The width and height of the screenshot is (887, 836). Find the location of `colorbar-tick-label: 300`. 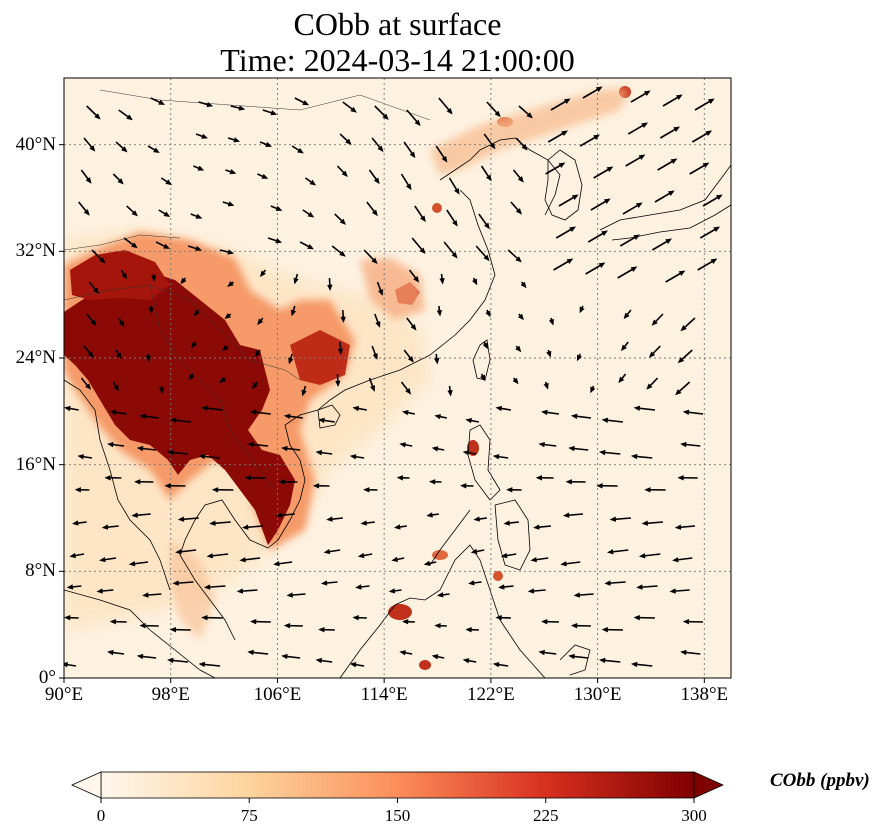

colorbar-tick-label: 300 is located at coordinates (694, 815).